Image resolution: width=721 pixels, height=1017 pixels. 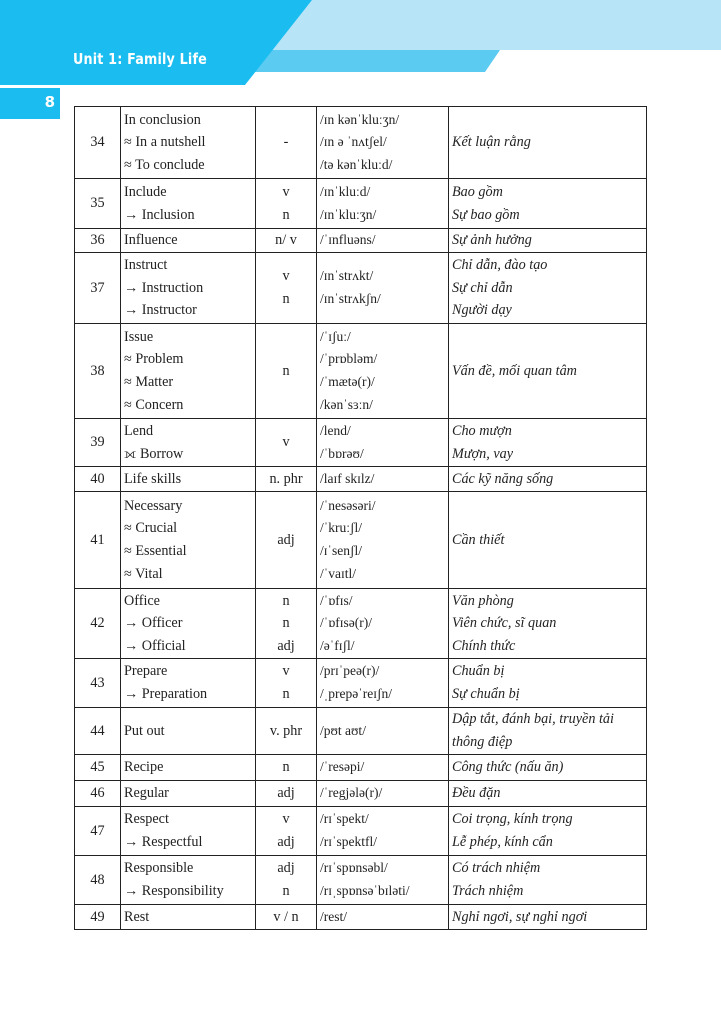 I want to click on cell-pos: v adj, so click(x=286, y=831).